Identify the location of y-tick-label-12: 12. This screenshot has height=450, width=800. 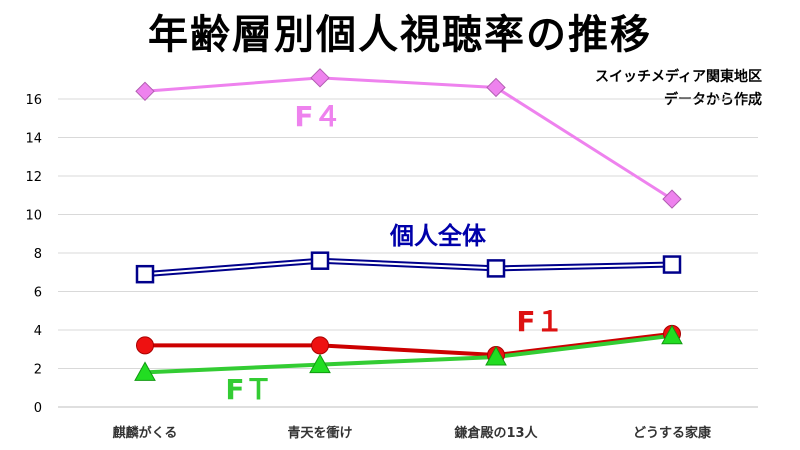
(33, 177).